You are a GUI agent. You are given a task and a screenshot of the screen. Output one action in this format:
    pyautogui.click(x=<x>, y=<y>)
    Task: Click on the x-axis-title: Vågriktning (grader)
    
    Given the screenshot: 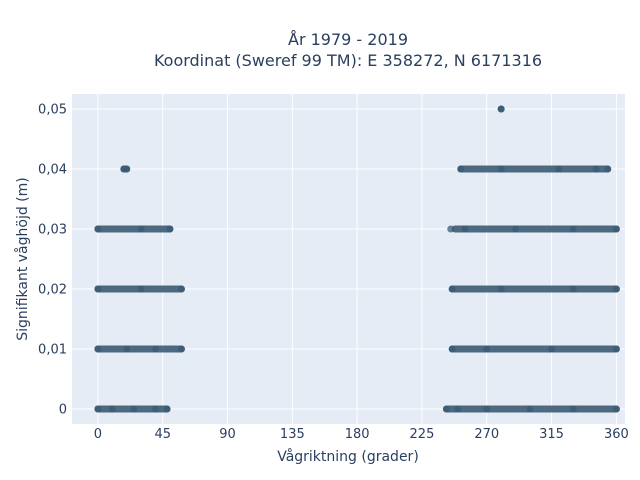 What is the action you would take?
    pyautogui.click(x=348, y=456)
    